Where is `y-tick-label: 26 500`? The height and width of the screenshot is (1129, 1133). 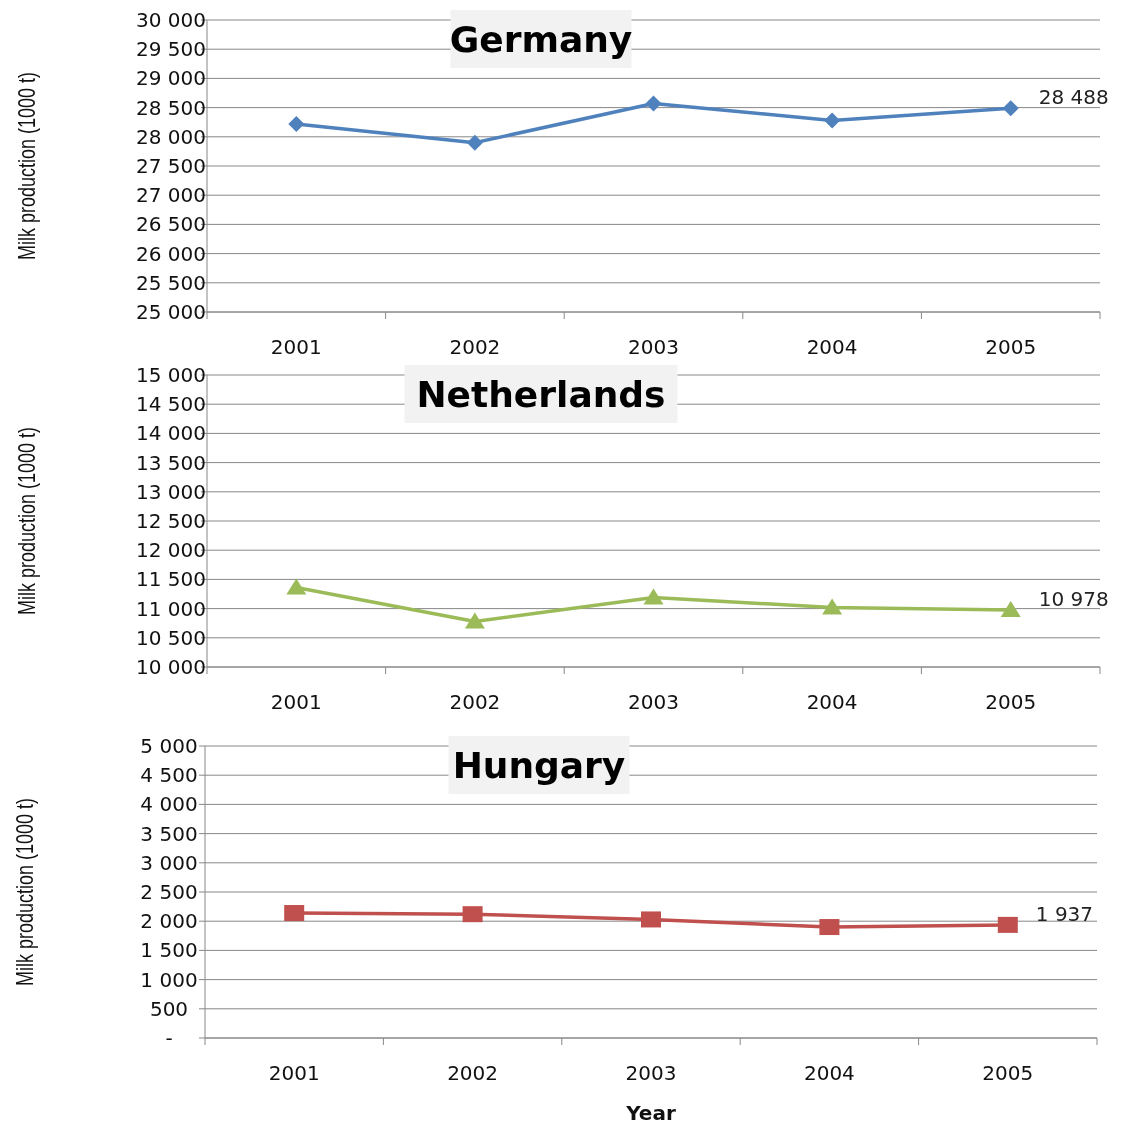 y-tick-label: 26 500 is located at coordinates (171, 224).